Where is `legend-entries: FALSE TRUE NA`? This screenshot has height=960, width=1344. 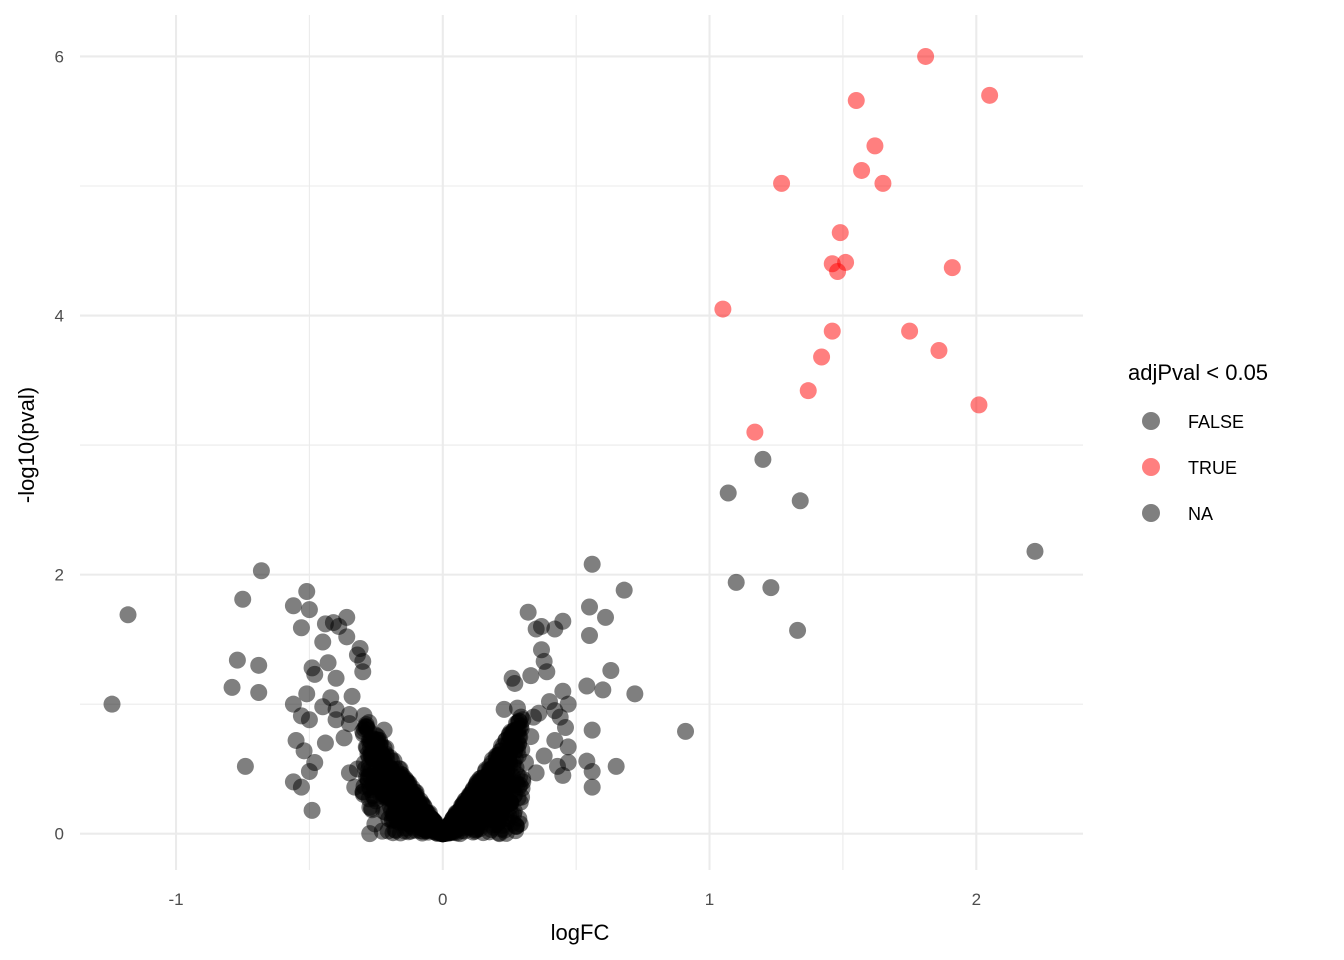
legend-entries: FALSE TRUE NA is located at coordinates (1193, 468).